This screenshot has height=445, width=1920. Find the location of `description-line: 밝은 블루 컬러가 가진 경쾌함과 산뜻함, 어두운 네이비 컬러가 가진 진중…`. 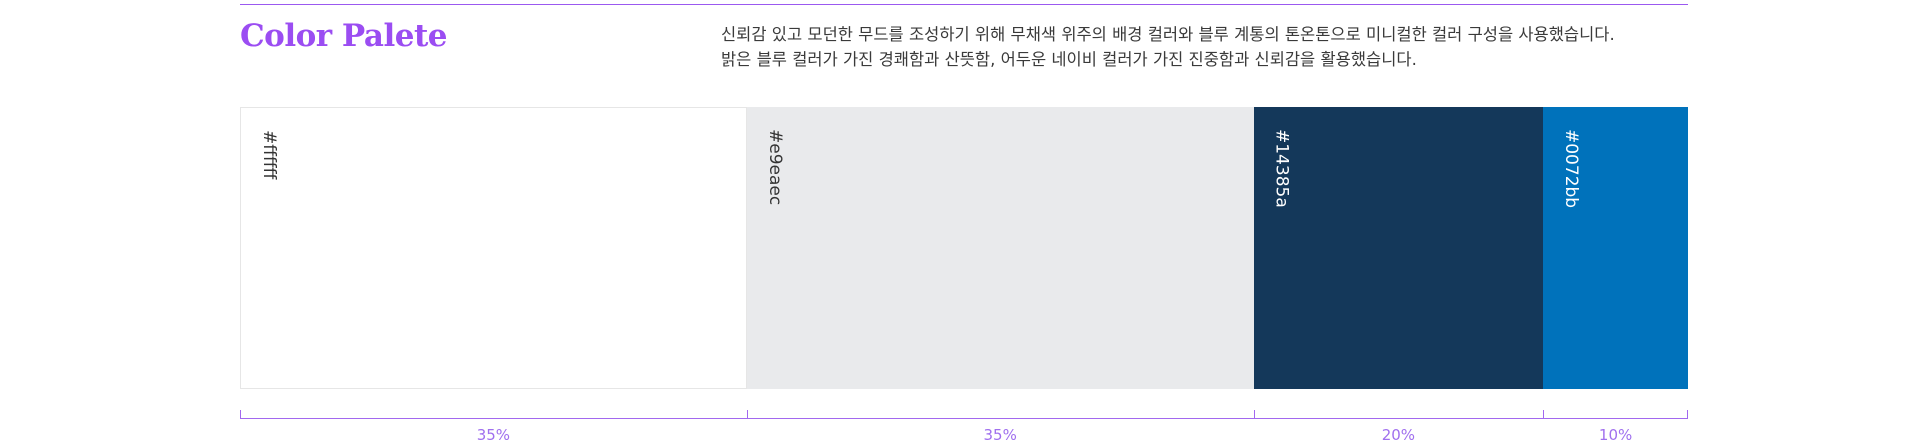

description-line: 밝은 블루 컬러가 가진 경쾌함과 산뜻함, 어두운 네이비 컬러가 가진 진중… is located at coordinates (1069, 59).